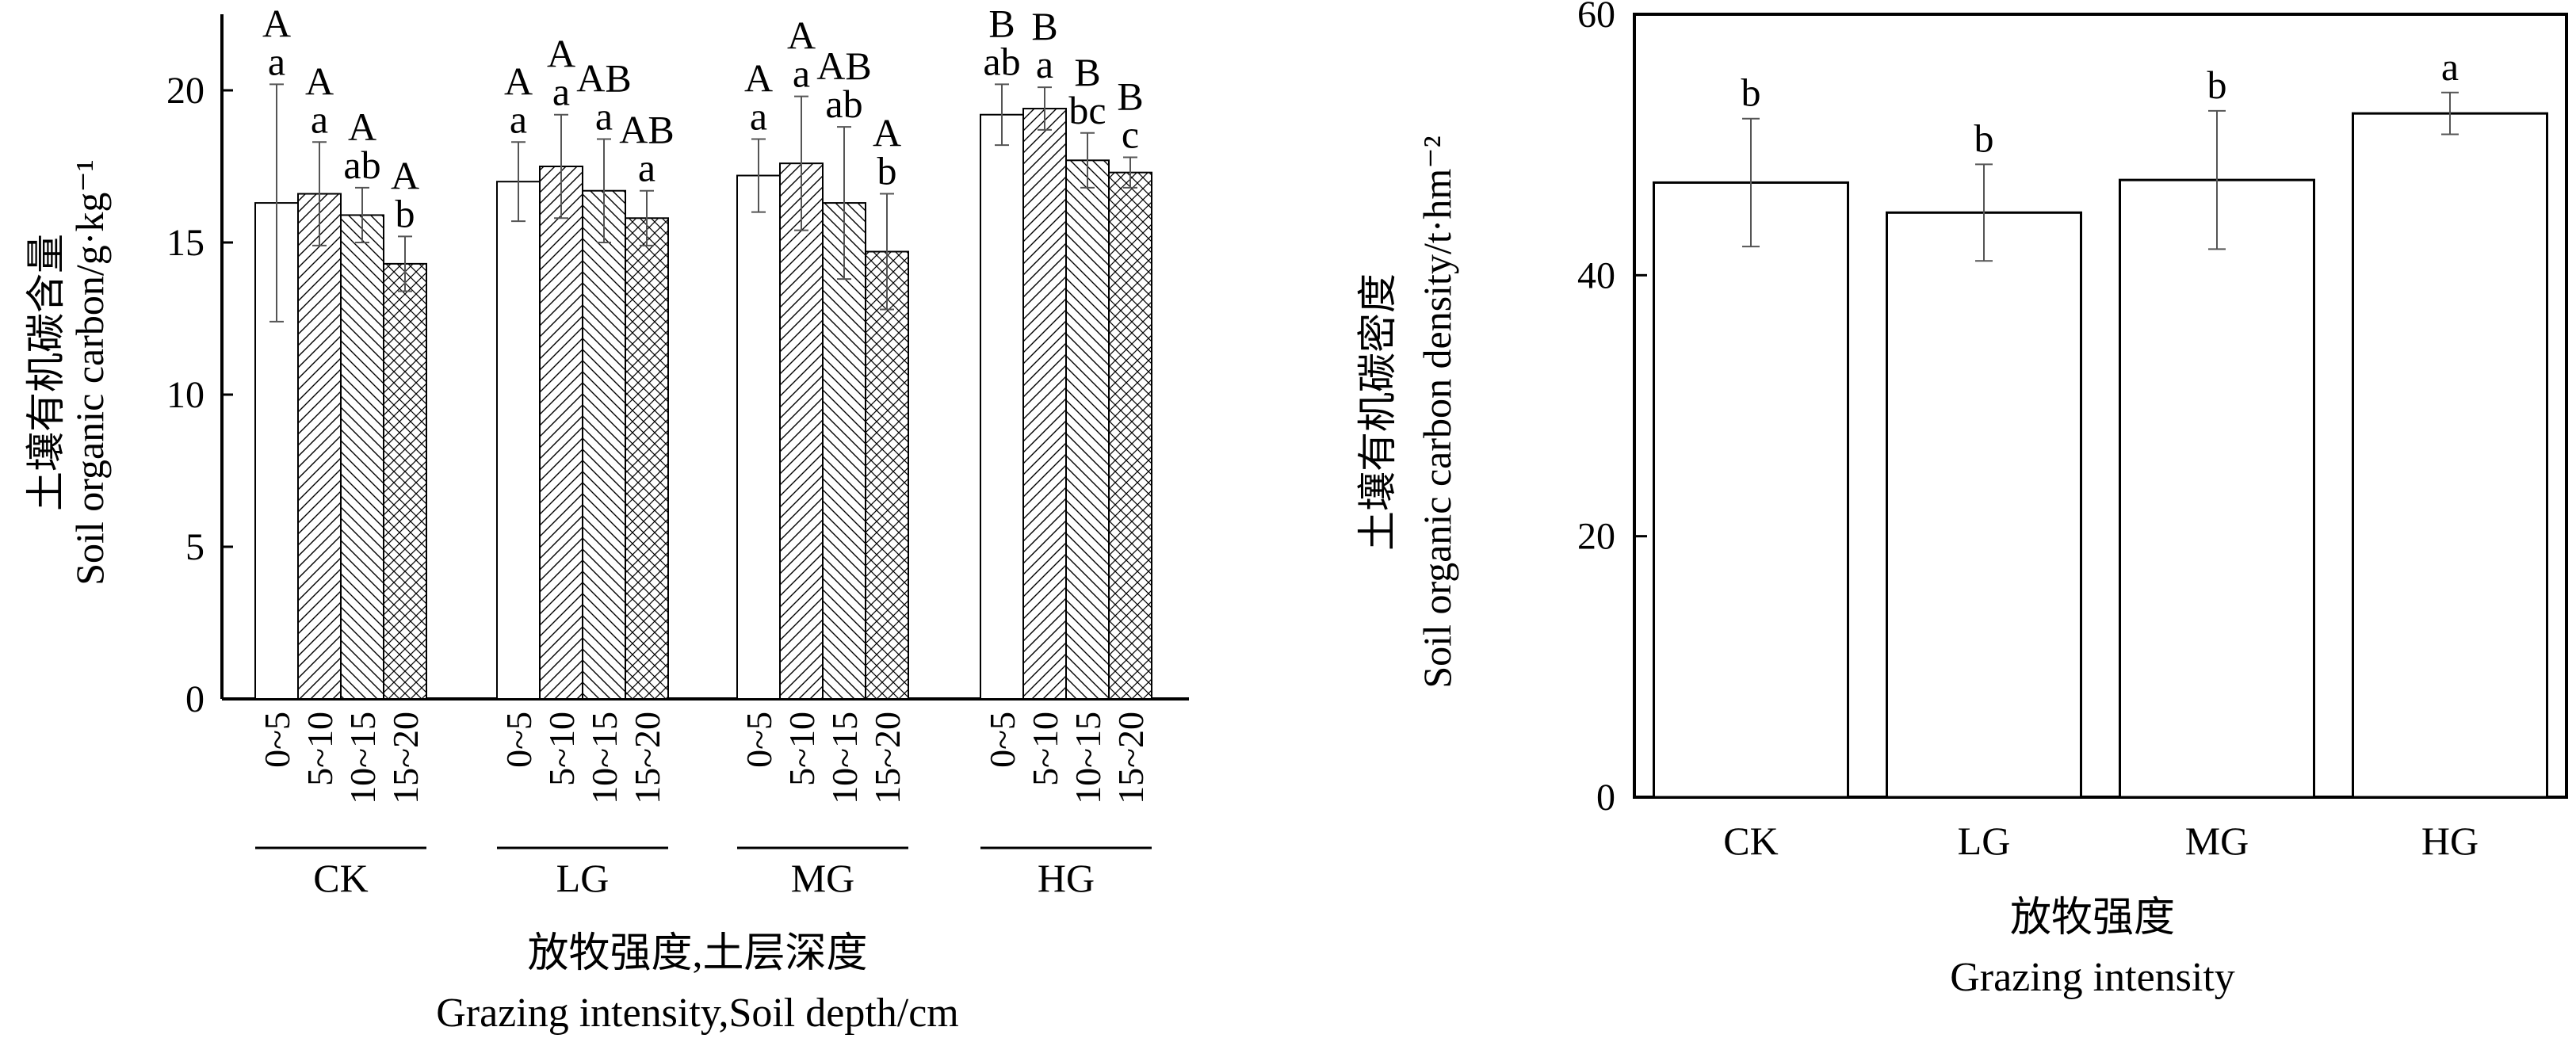  What do you see at coordinates (89, 372) in the screenshot?
I see `chart1-ylabel-en: Soil organic carbon/g·kg⁻¹` at bounding box center [89, 372].